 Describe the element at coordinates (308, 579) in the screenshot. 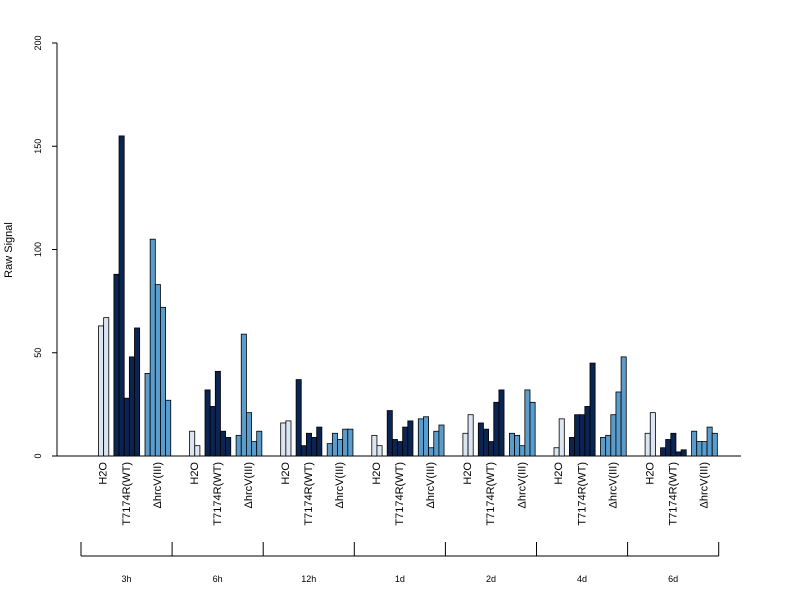

I see `timepoint-label: 12h` at that location.